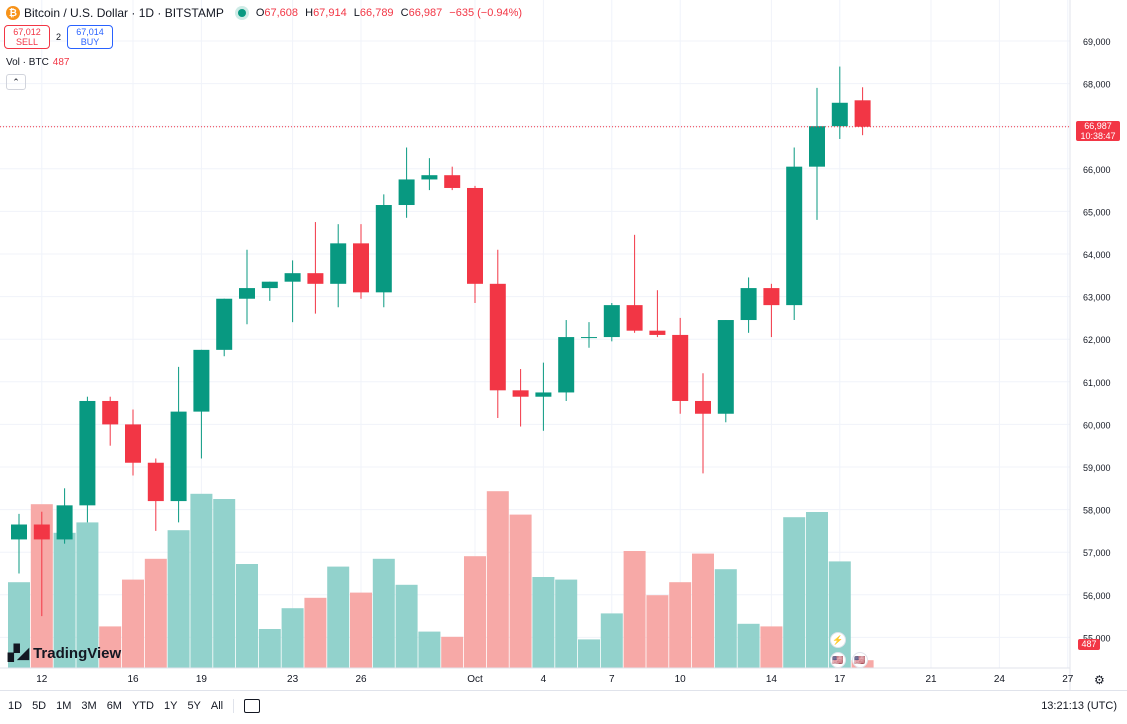 Image resolution: width=1127 pixels, height=724 pixels. I want to click on chevron-up-icon: ⌃, so click(16, 82).